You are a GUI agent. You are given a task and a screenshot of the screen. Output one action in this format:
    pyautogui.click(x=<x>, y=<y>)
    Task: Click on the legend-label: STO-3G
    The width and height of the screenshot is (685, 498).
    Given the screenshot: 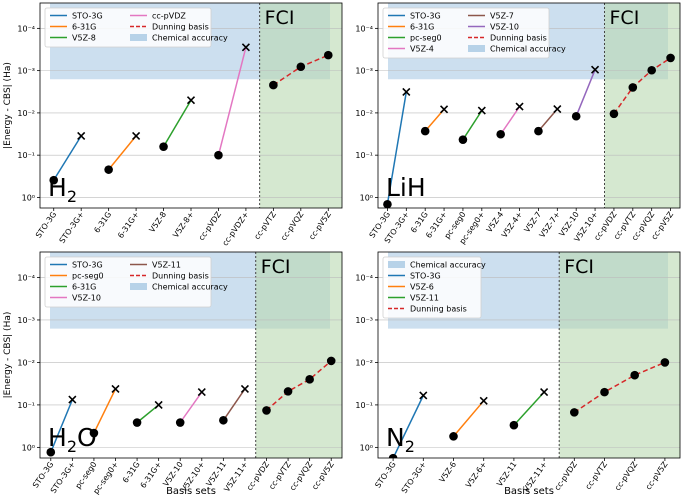 What is the action you would take?
    pyautogui.click(x=425, y=276)
    